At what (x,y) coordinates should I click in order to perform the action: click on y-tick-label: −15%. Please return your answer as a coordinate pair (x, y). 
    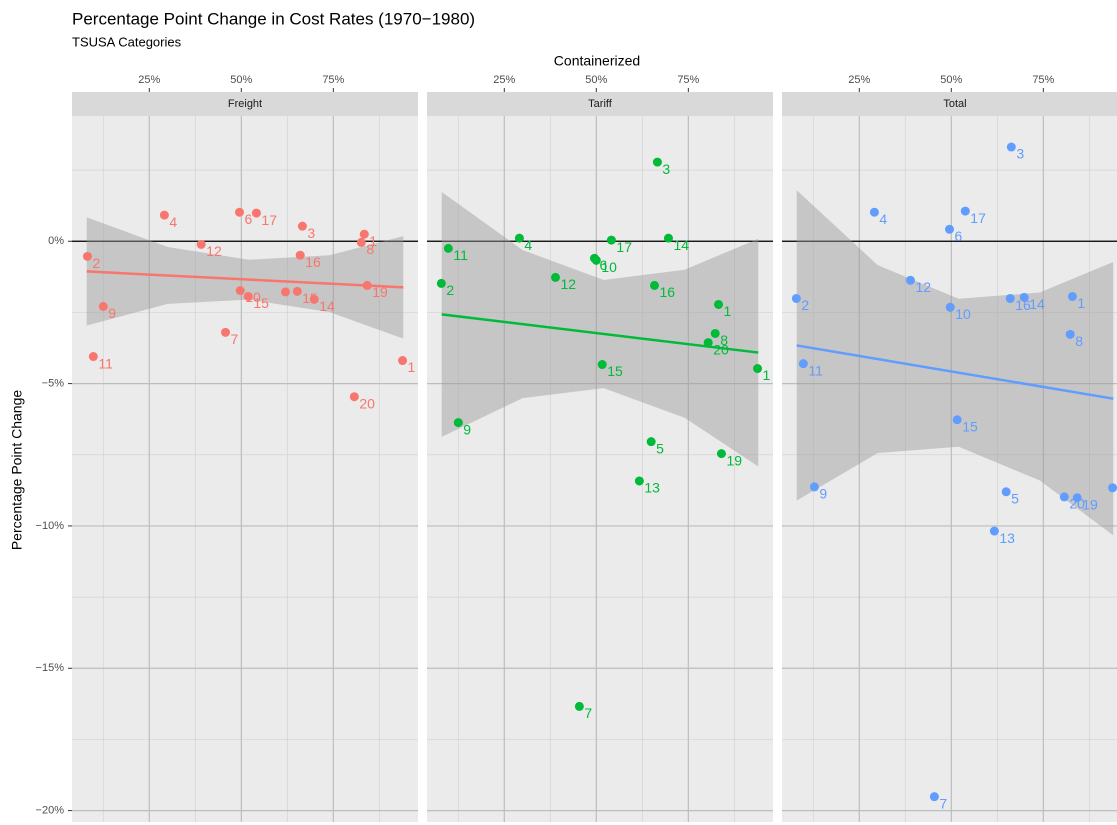
    Looking at the image, I should click on (50, 668).